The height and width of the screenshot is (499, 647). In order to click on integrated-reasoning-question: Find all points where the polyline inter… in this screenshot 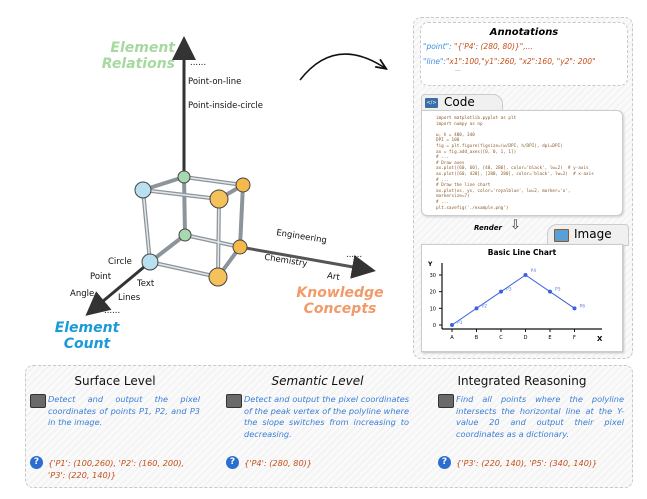, I will do `click(540, 416)`.